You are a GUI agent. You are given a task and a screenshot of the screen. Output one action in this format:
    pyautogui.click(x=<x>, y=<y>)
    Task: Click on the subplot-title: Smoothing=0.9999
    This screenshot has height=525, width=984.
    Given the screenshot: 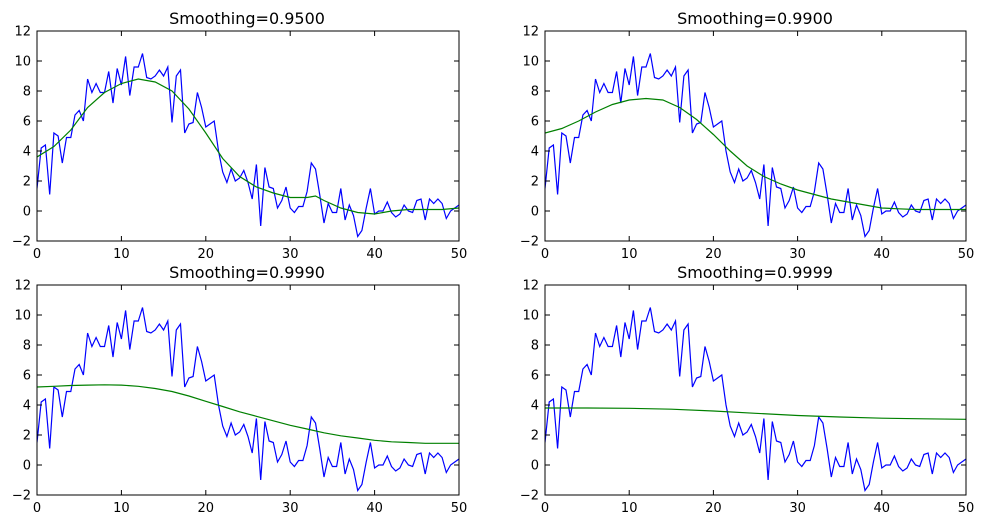 What is the action you would take?
    pyautogui.click(x=755, y=272)
    